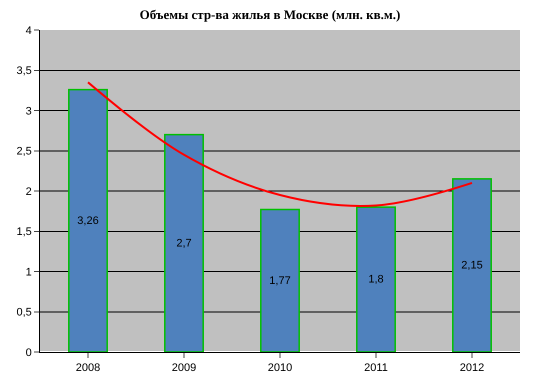  What do you see at coordinates (24, 232) in the screenshot?
I see `y-tick-label: 1,5` at bounding box center [24, 232].